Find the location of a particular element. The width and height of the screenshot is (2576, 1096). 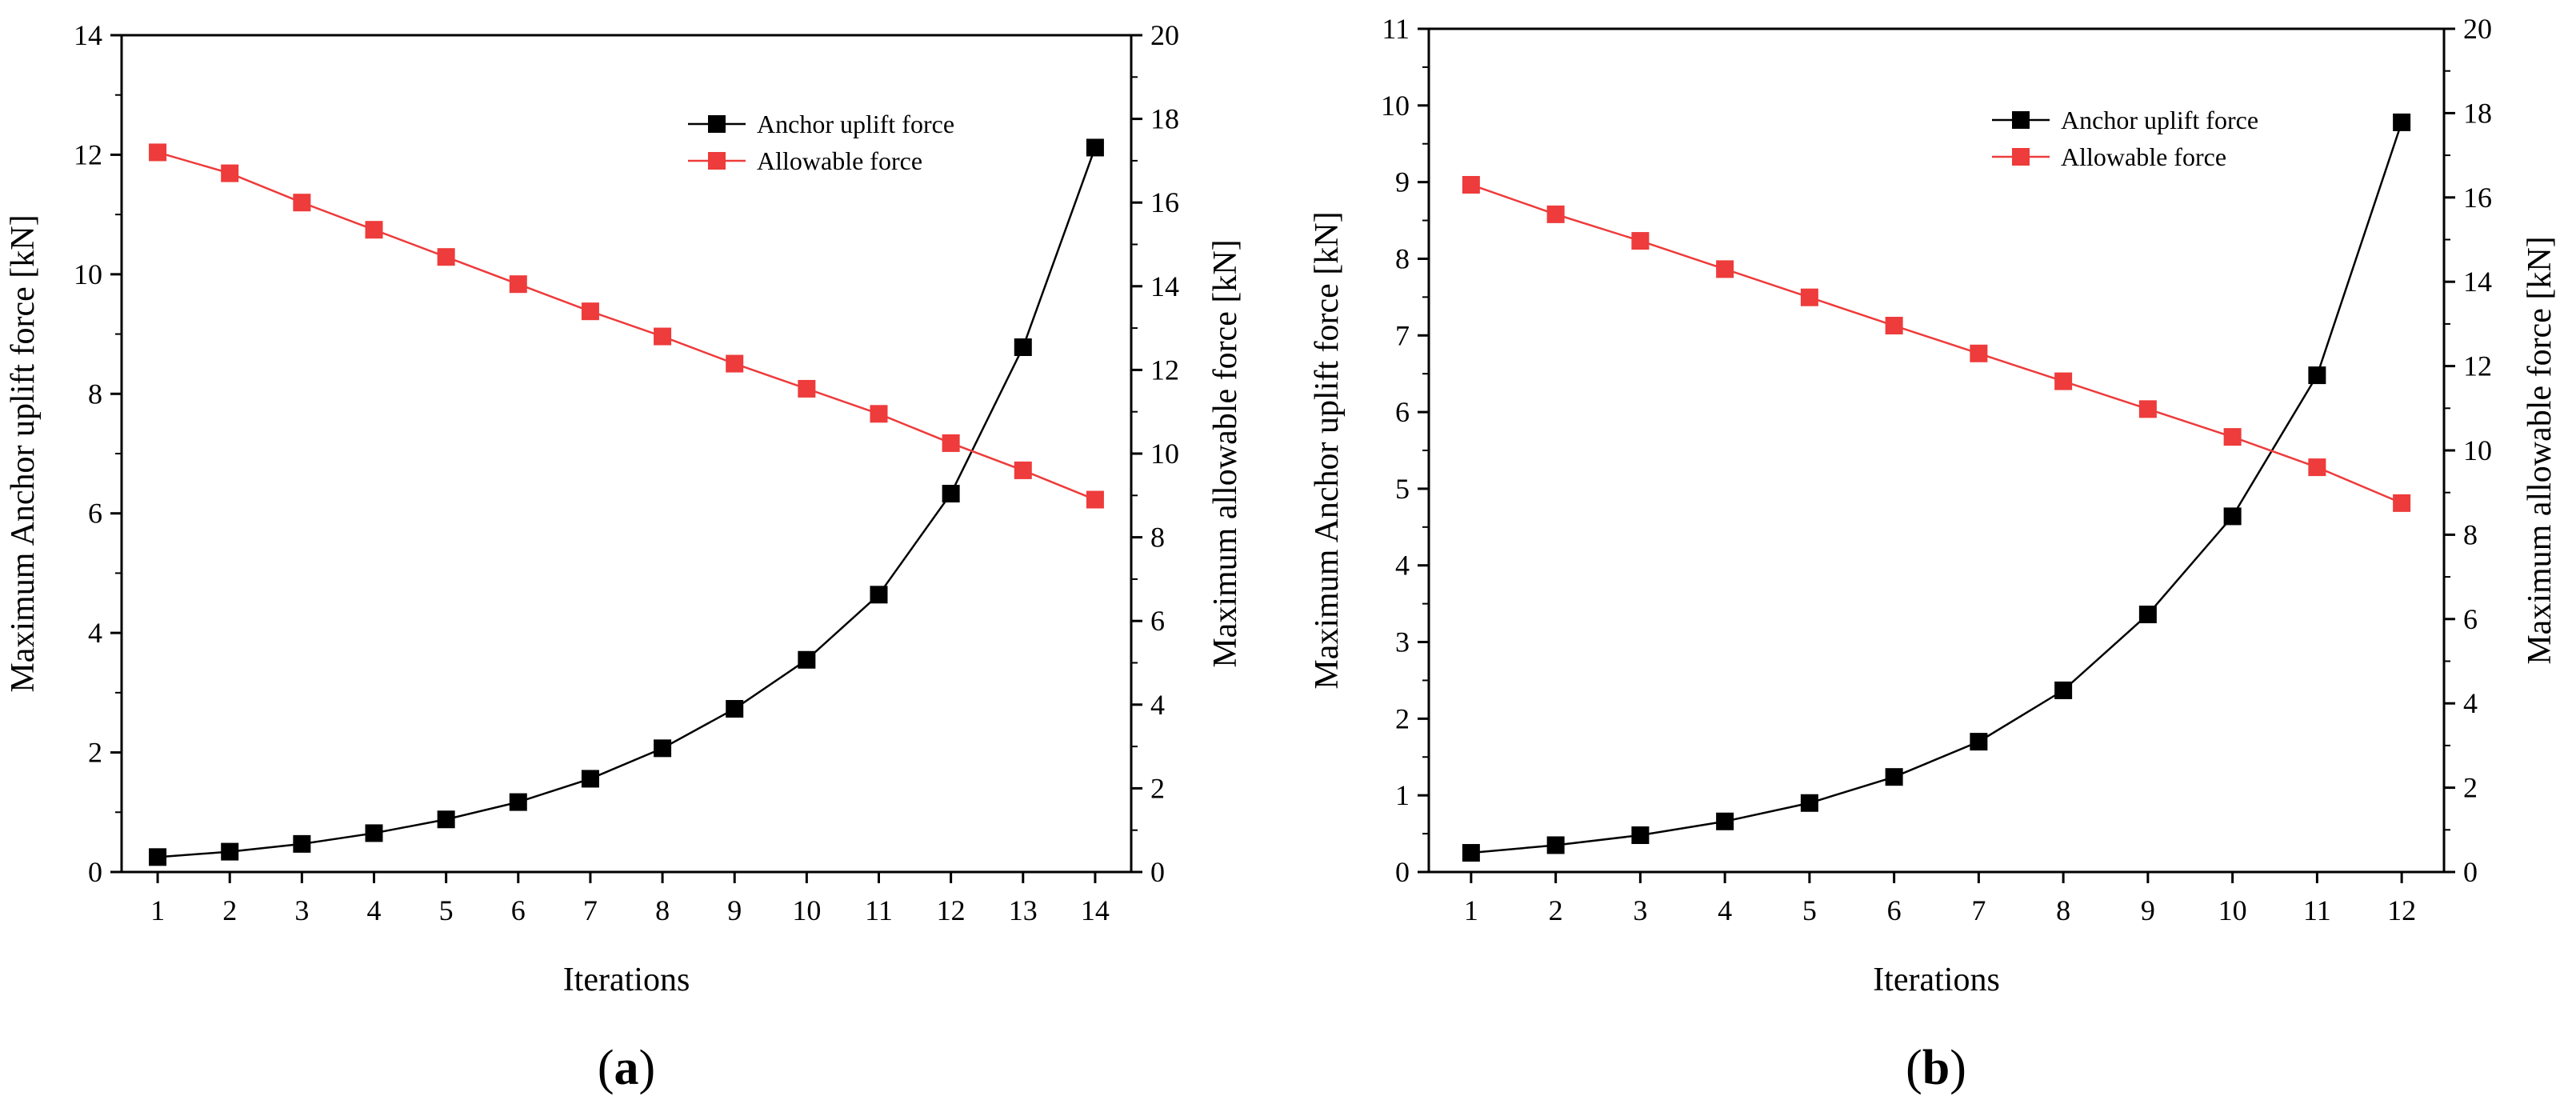

y-left-tick-label: 6 is located at coordinates (1402, 412).